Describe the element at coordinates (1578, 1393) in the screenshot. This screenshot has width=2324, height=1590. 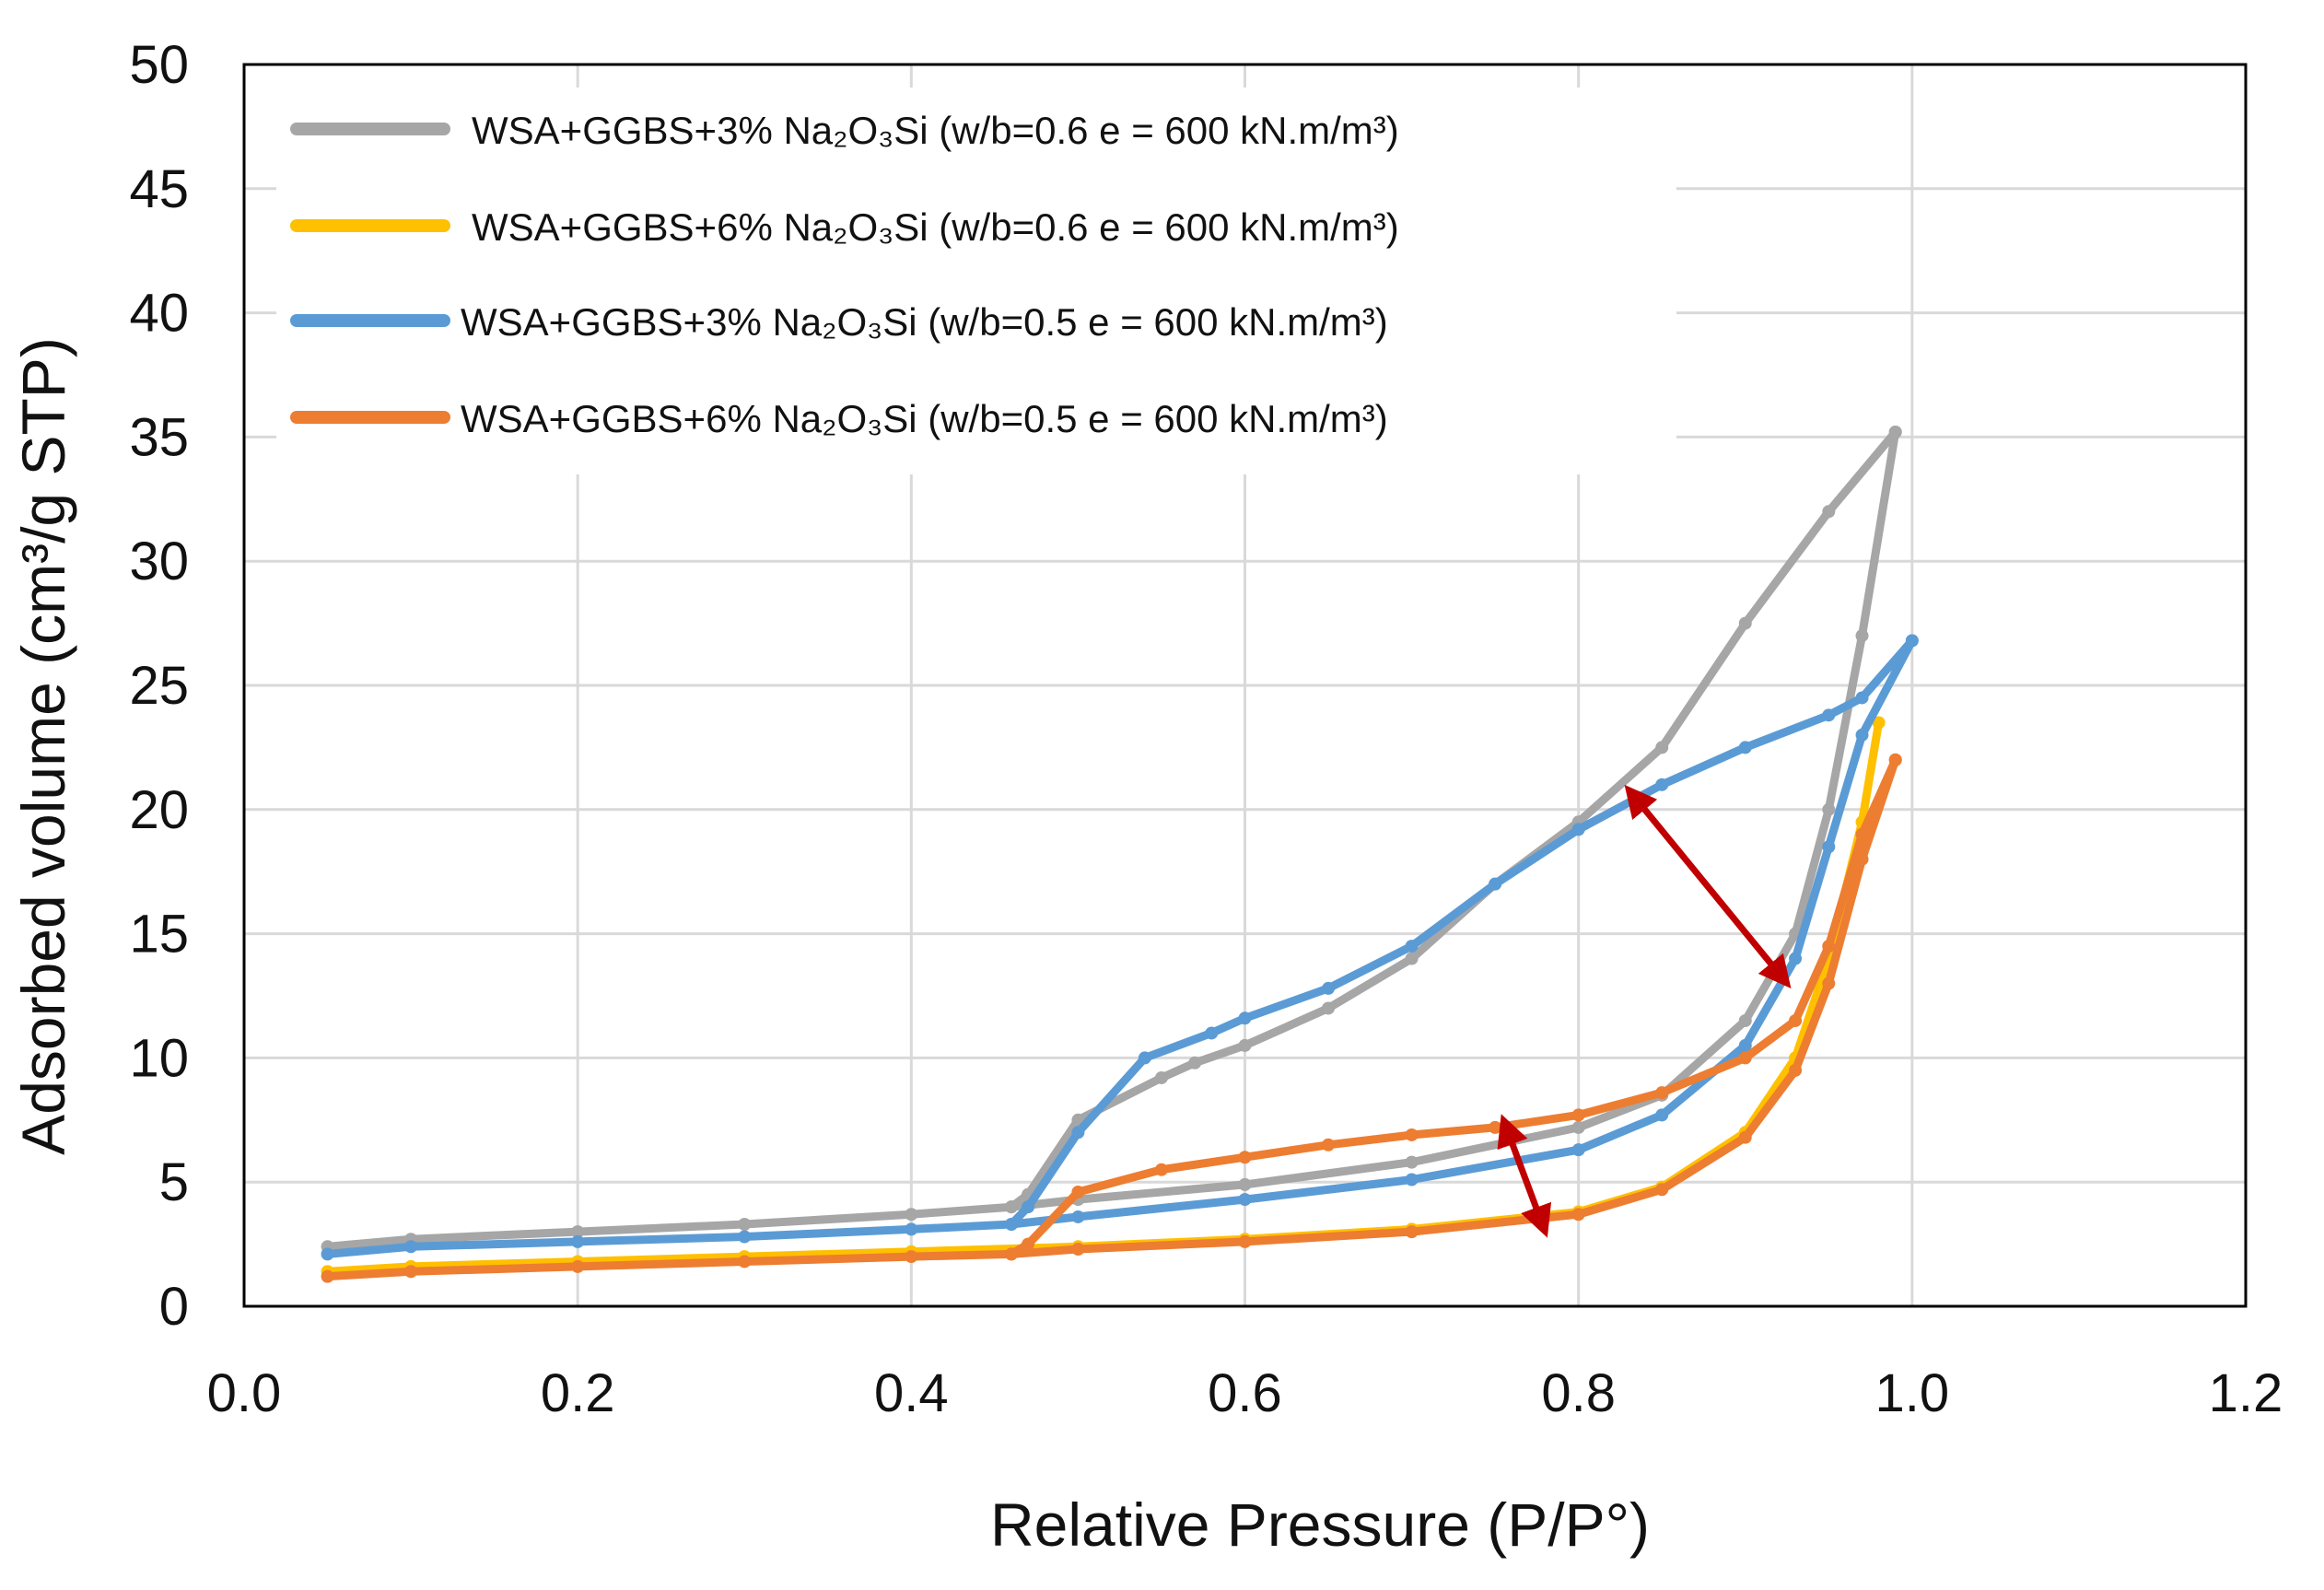
I see `x-tick-label-4: 0.8` at that location.